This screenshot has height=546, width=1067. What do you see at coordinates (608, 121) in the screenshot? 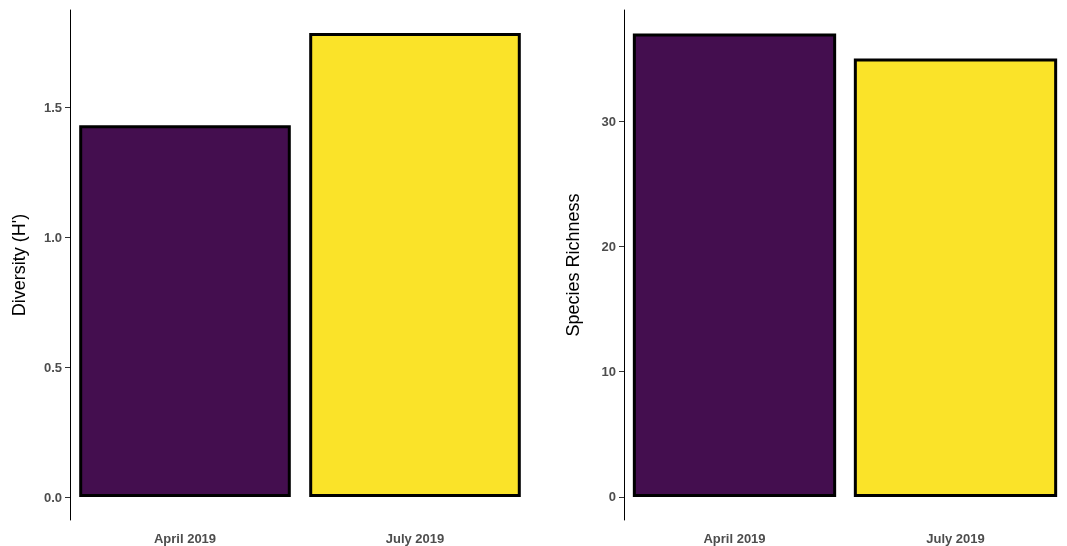
I see `y-tick-label: 30` at bounding box center [608, 121].